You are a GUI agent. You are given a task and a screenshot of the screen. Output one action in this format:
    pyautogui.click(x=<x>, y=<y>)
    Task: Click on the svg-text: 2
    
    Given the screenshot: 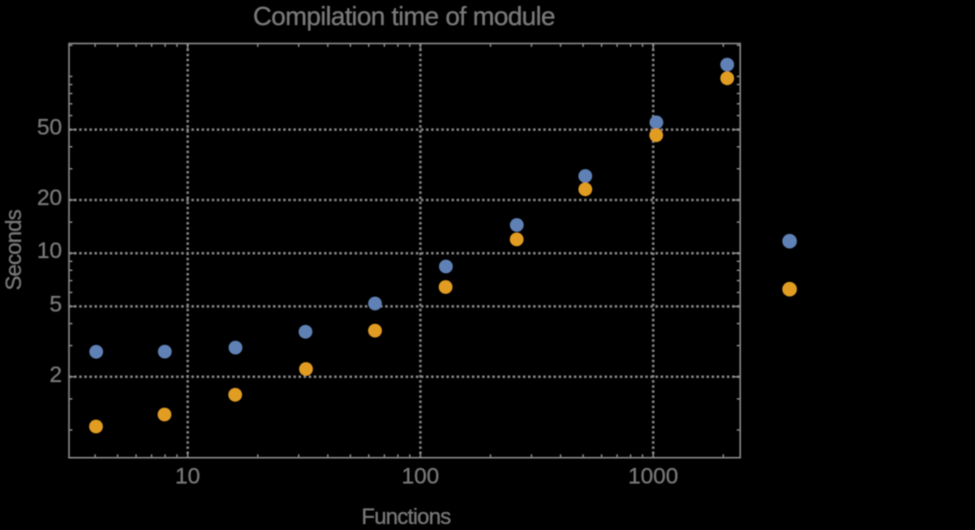 What is the action you would take?
    pyautogui.click(x=55, y=374)
    